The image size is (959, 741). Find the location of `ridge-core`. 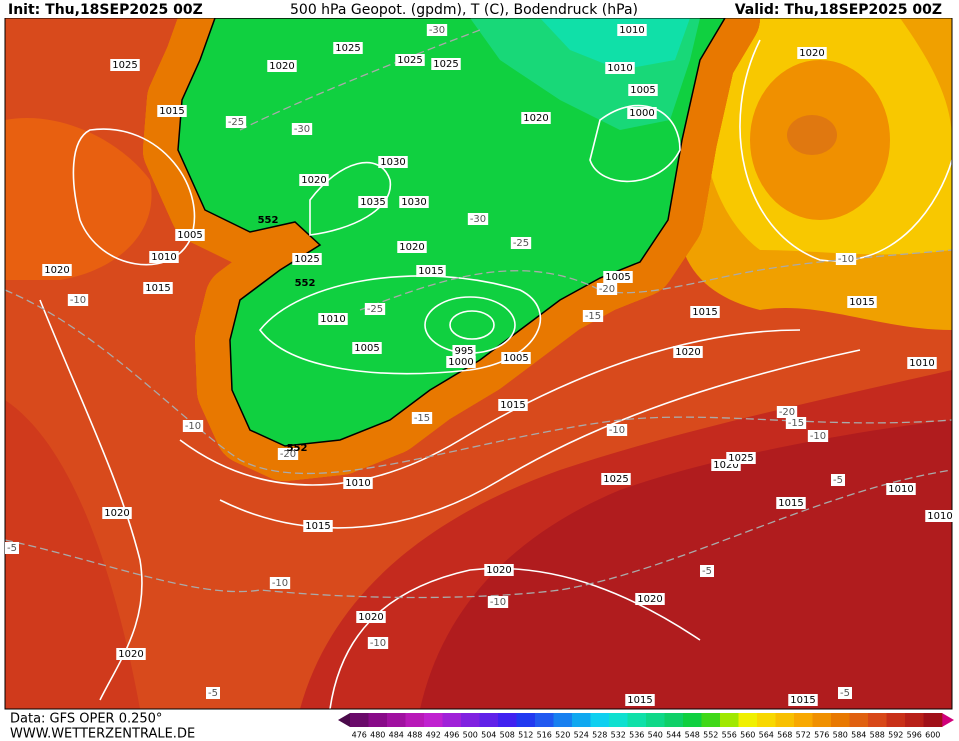

ridge-core is located at coordinates (812, 135).